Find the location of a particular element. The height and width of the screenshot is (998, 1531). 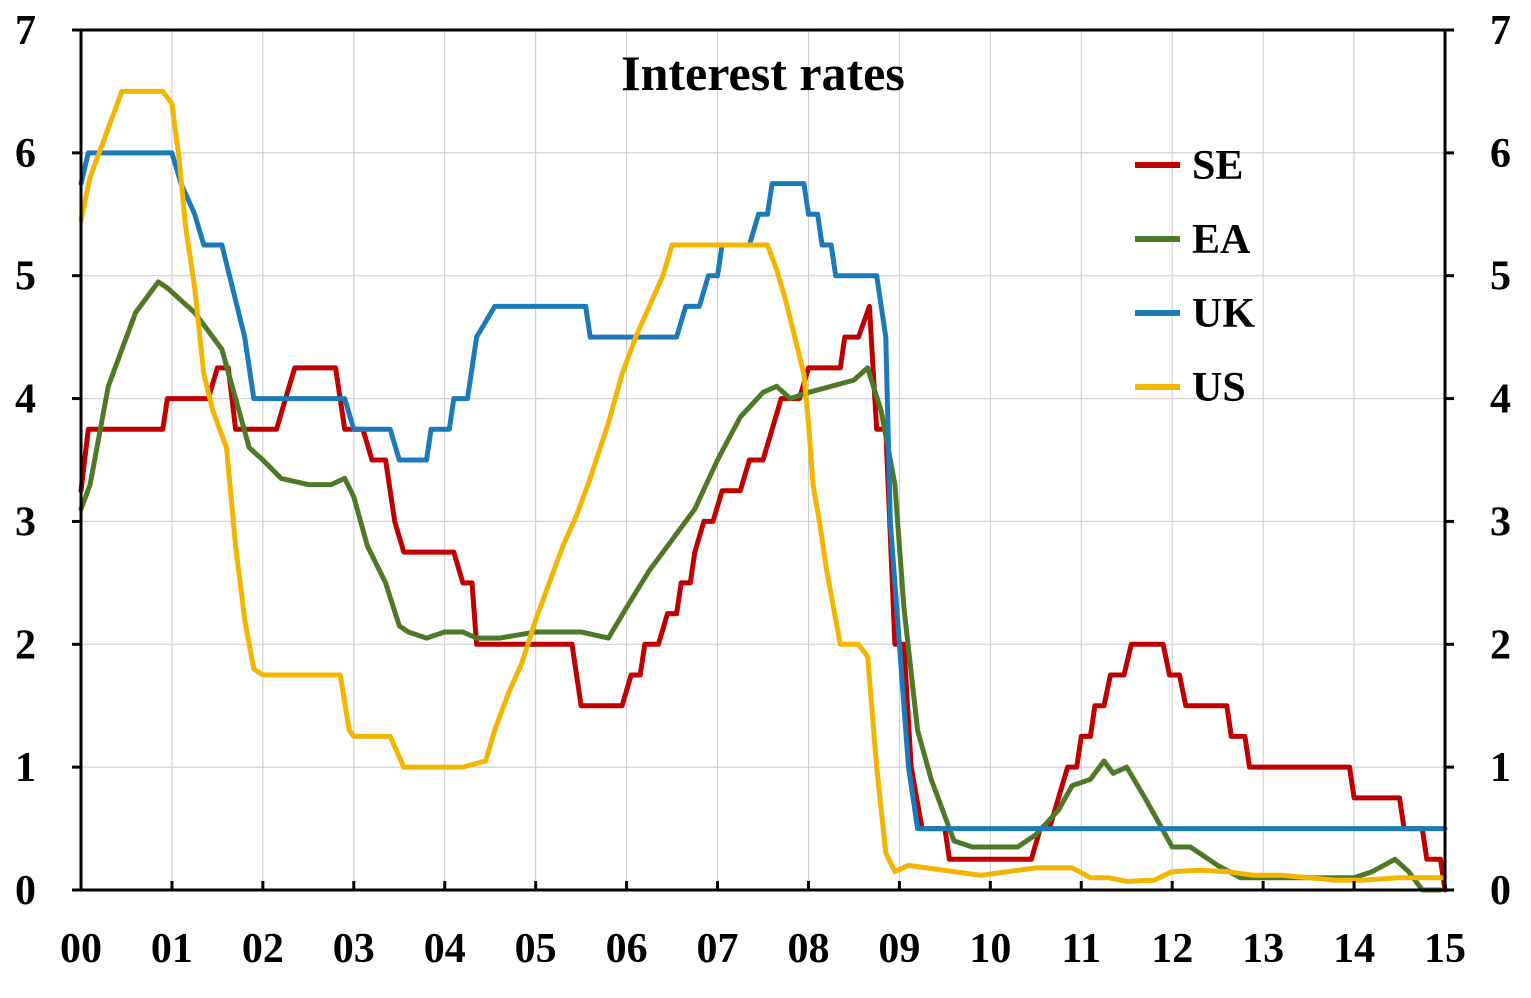

y-tick-label-right: 2 is located at coordinates (1500, 645).